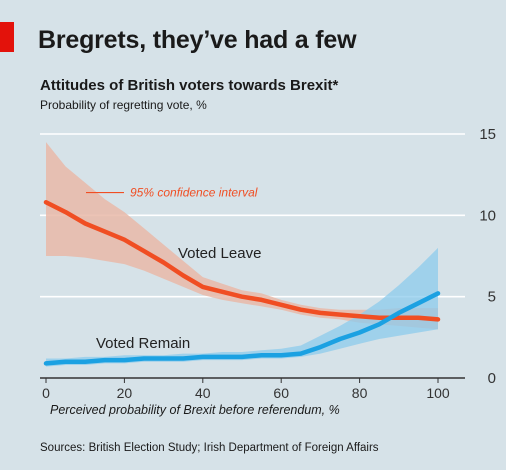  What do you see at coordinates (219, 253) in the screenshot?
I see `series-label-leave: Voted Leave` at bounding box center [219, 253].